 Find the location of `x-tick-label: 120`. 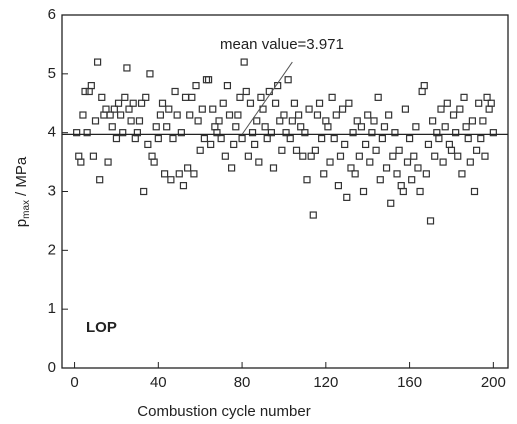

x-tick-label: 120 is located at coordinates (325, 382).